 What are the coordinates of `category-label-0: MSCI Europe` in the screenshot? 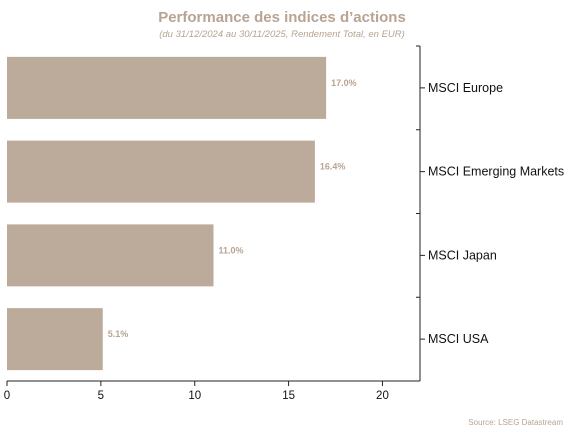 It's located at (465, 88).